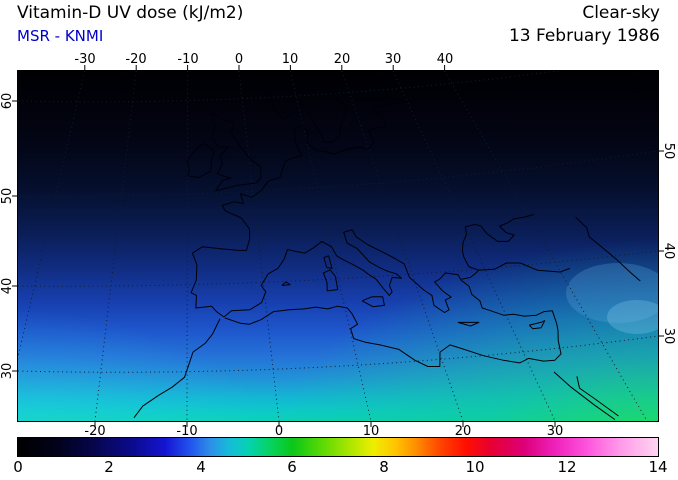  I want to click on top-tick-label: 0, so click(239, 59).